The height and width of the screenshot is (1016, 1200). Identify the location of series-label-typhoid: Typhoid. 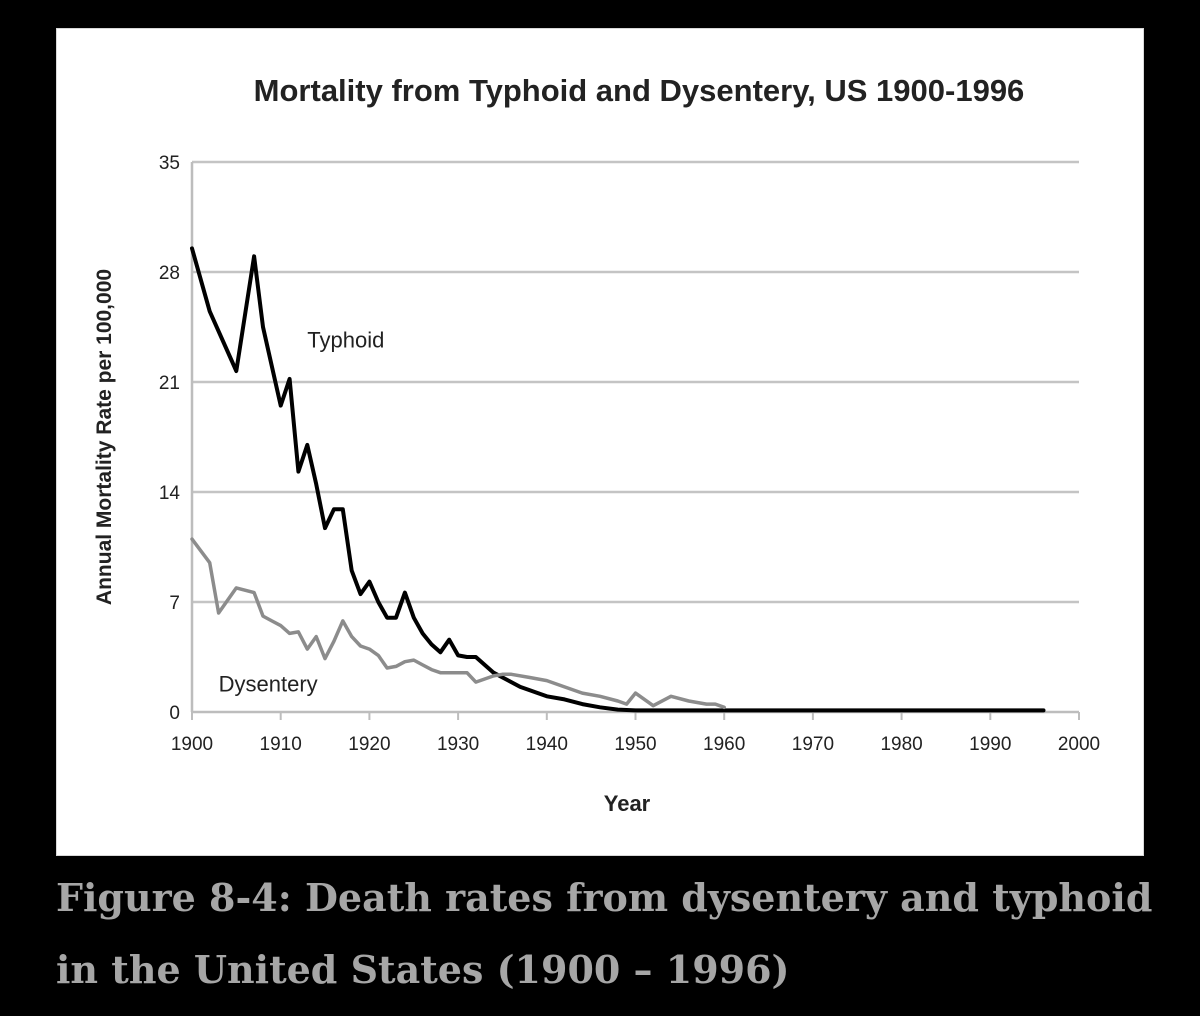
(345, 339).